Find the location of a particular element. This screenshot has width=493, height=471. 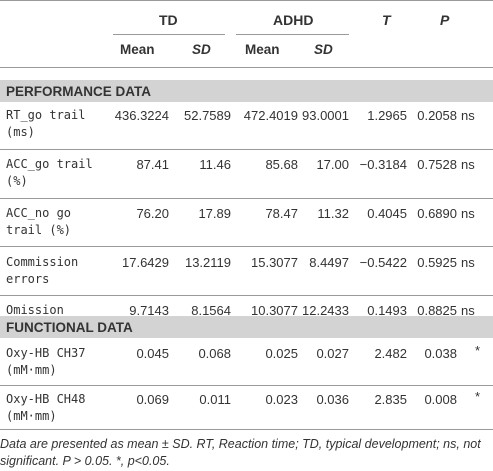

adhd-mean-cell: 0.023 is located at coordinates (281, 399).